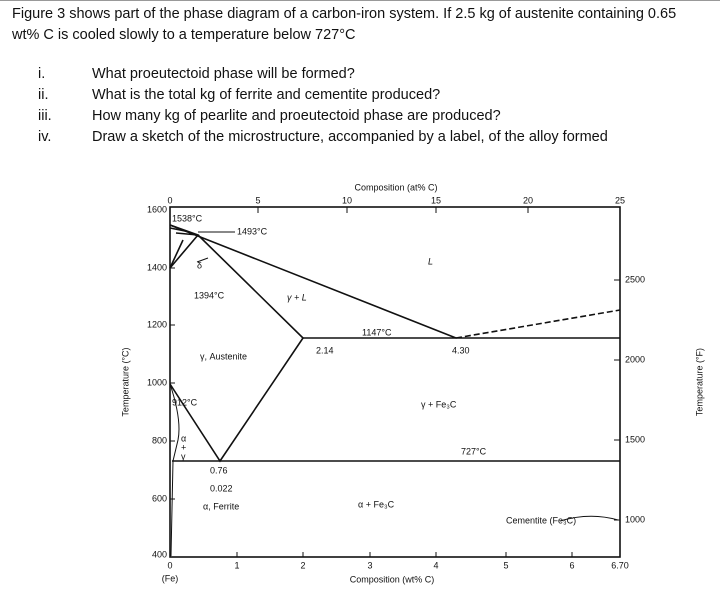 This screenshot has height=594, width=720. I want to click on tick-label: 6, so click(571, 565).